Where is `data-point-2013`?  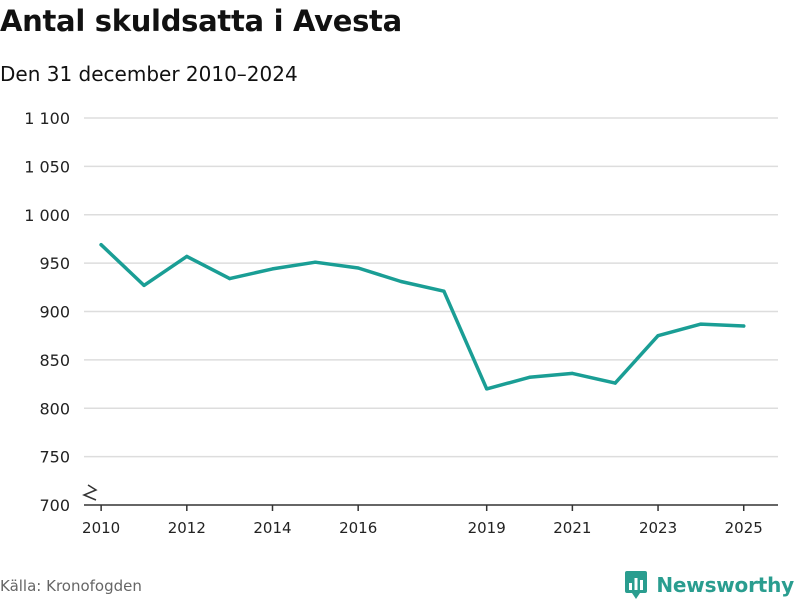
data-point-2013 is located at coordinates (230, 279).